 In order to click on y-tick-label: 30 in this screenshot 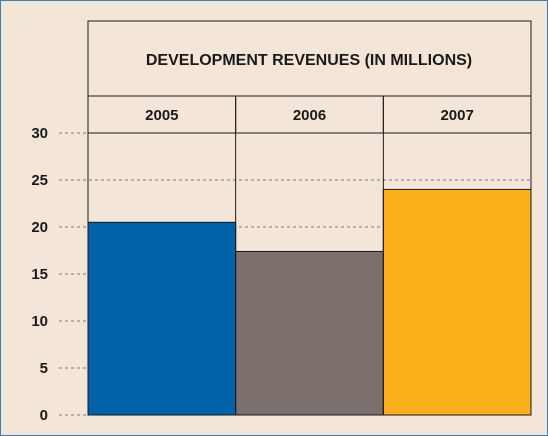, I will do `click(39, 133)`.